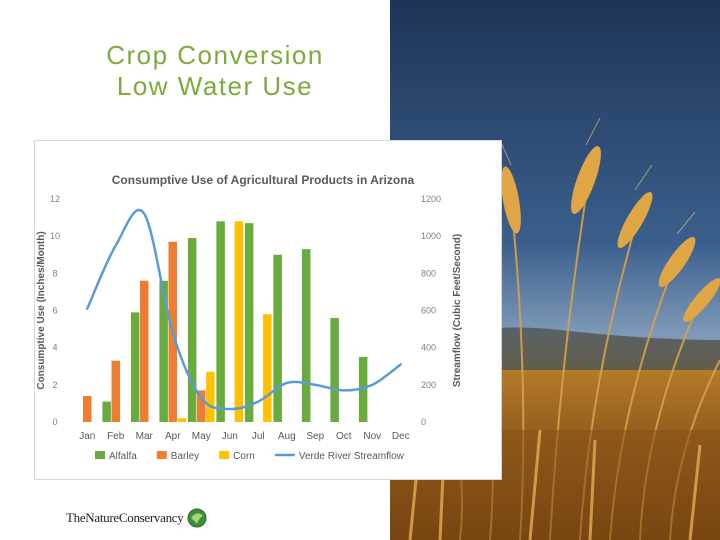 This screenshot has width=720, height=540. Describe the element at coordinates (145, 436) in the screenshot. I see `x-tick-label: Mar` at that location.